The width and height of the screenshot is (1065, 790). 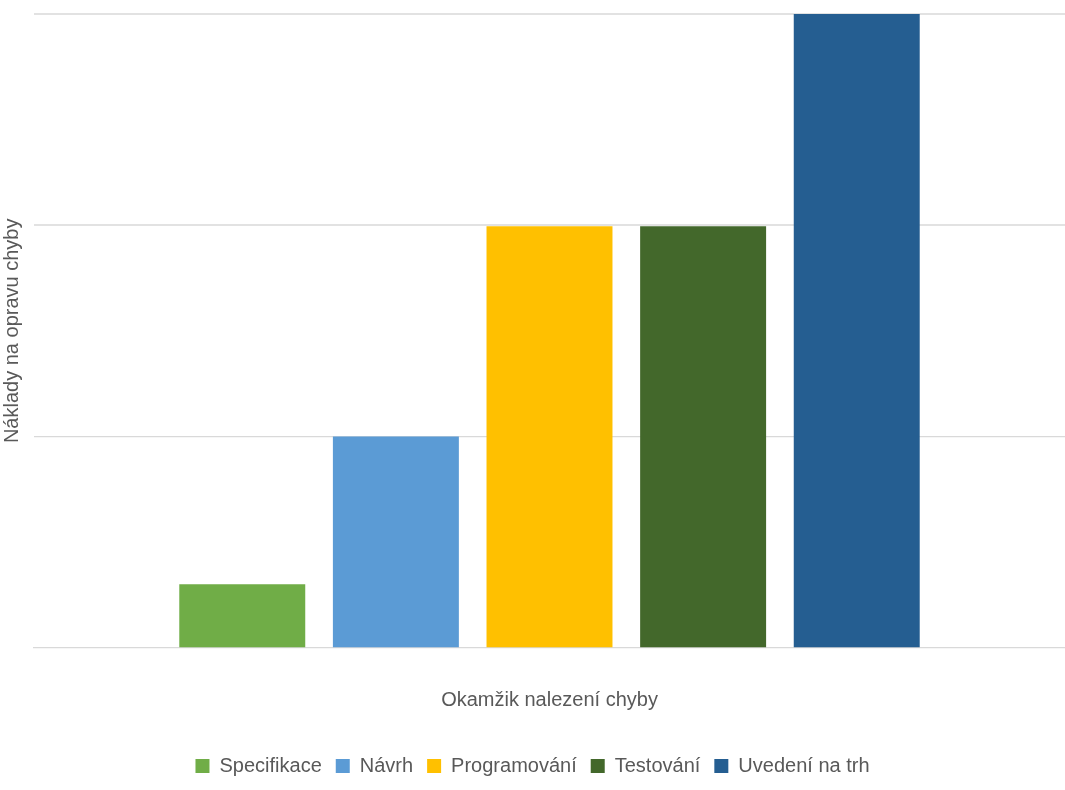 I want to click on x-axis-title: Okamžik nalezení chyby, so click(x=549, y=698).